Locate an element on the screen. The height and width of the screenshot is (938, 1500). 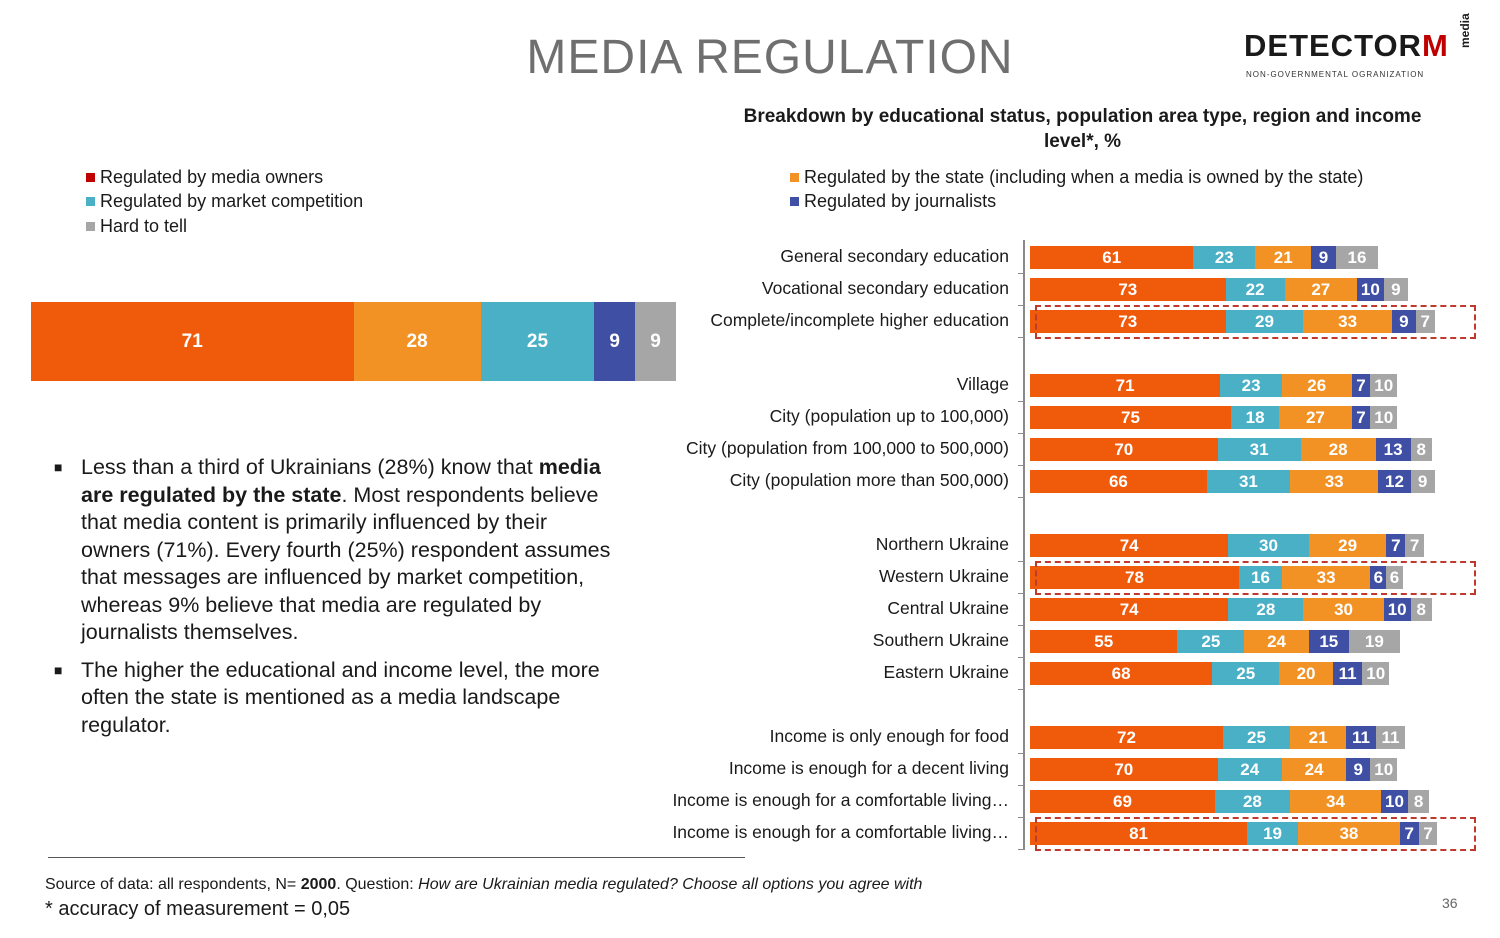
legend-label: Regulated by market competition is located at coordinates (232, 201).